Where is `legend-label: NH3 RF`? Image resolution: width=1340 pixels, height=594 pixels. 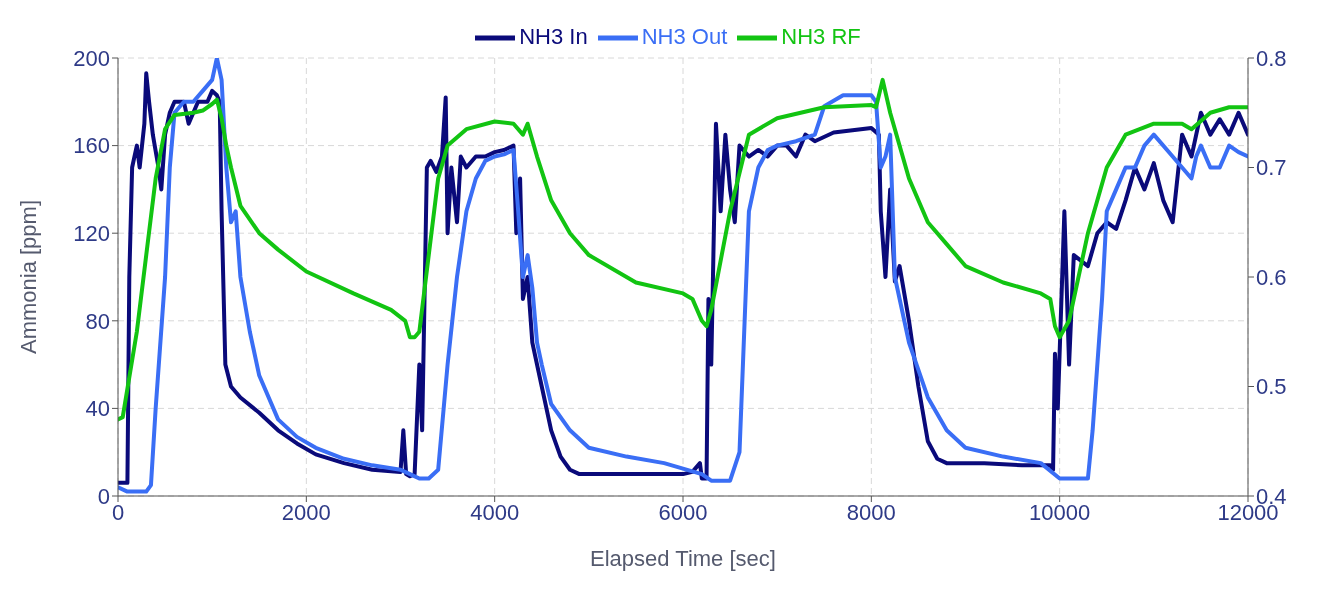 legend-label: NH3 RF is located at coordinates (821, 36).